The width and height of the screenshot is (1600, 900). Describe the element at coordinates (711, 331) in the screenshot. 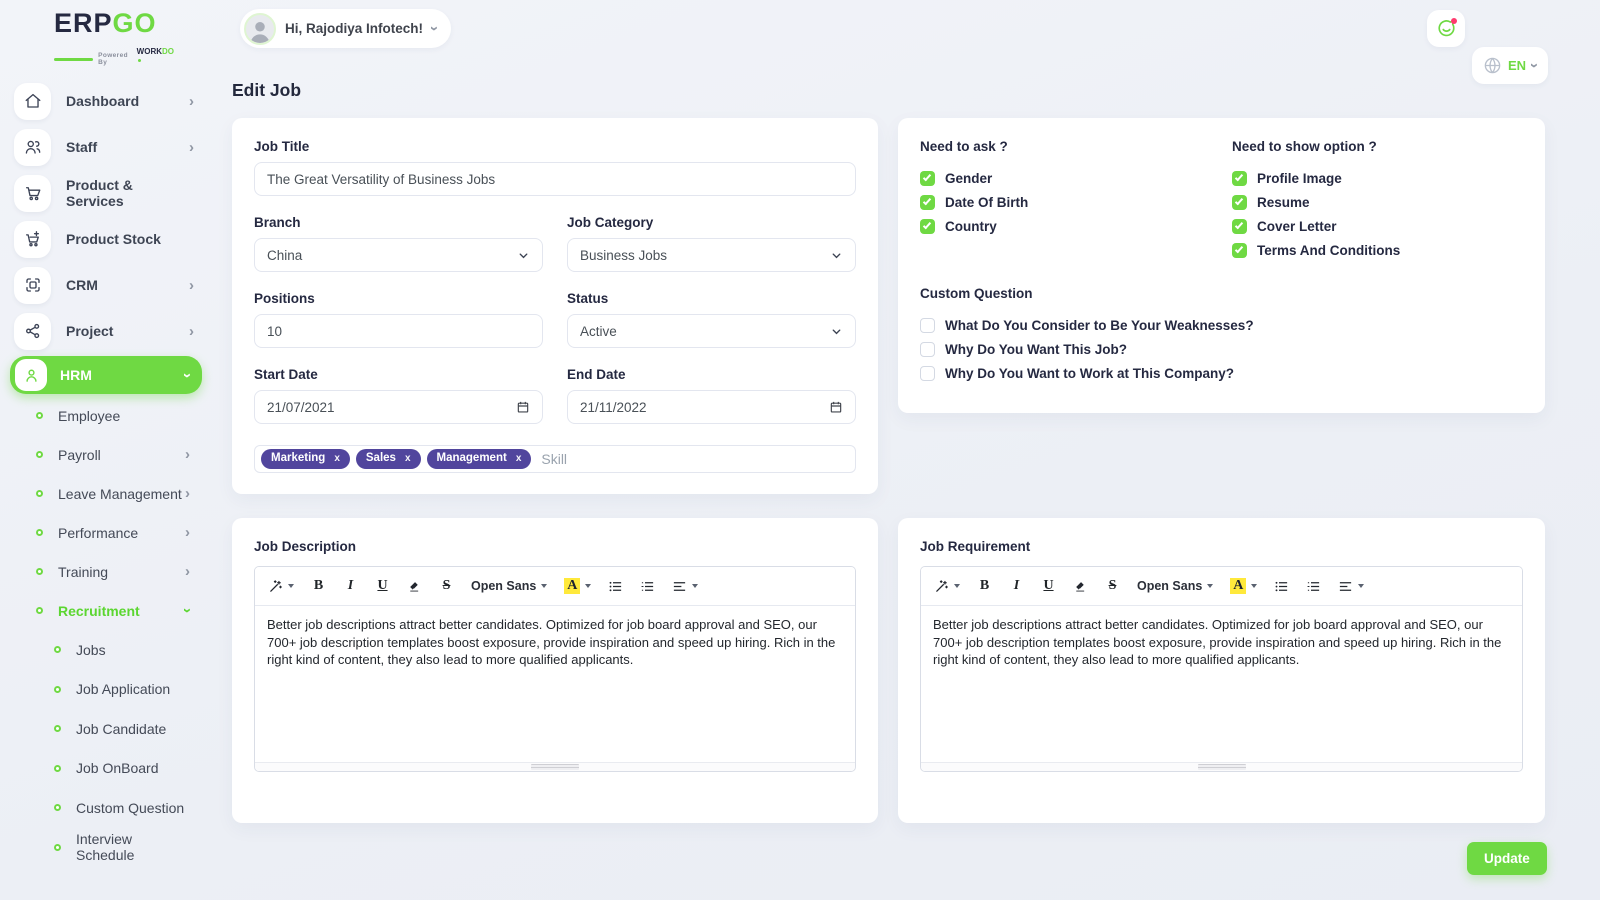

I see `status-select: Active` at that location.